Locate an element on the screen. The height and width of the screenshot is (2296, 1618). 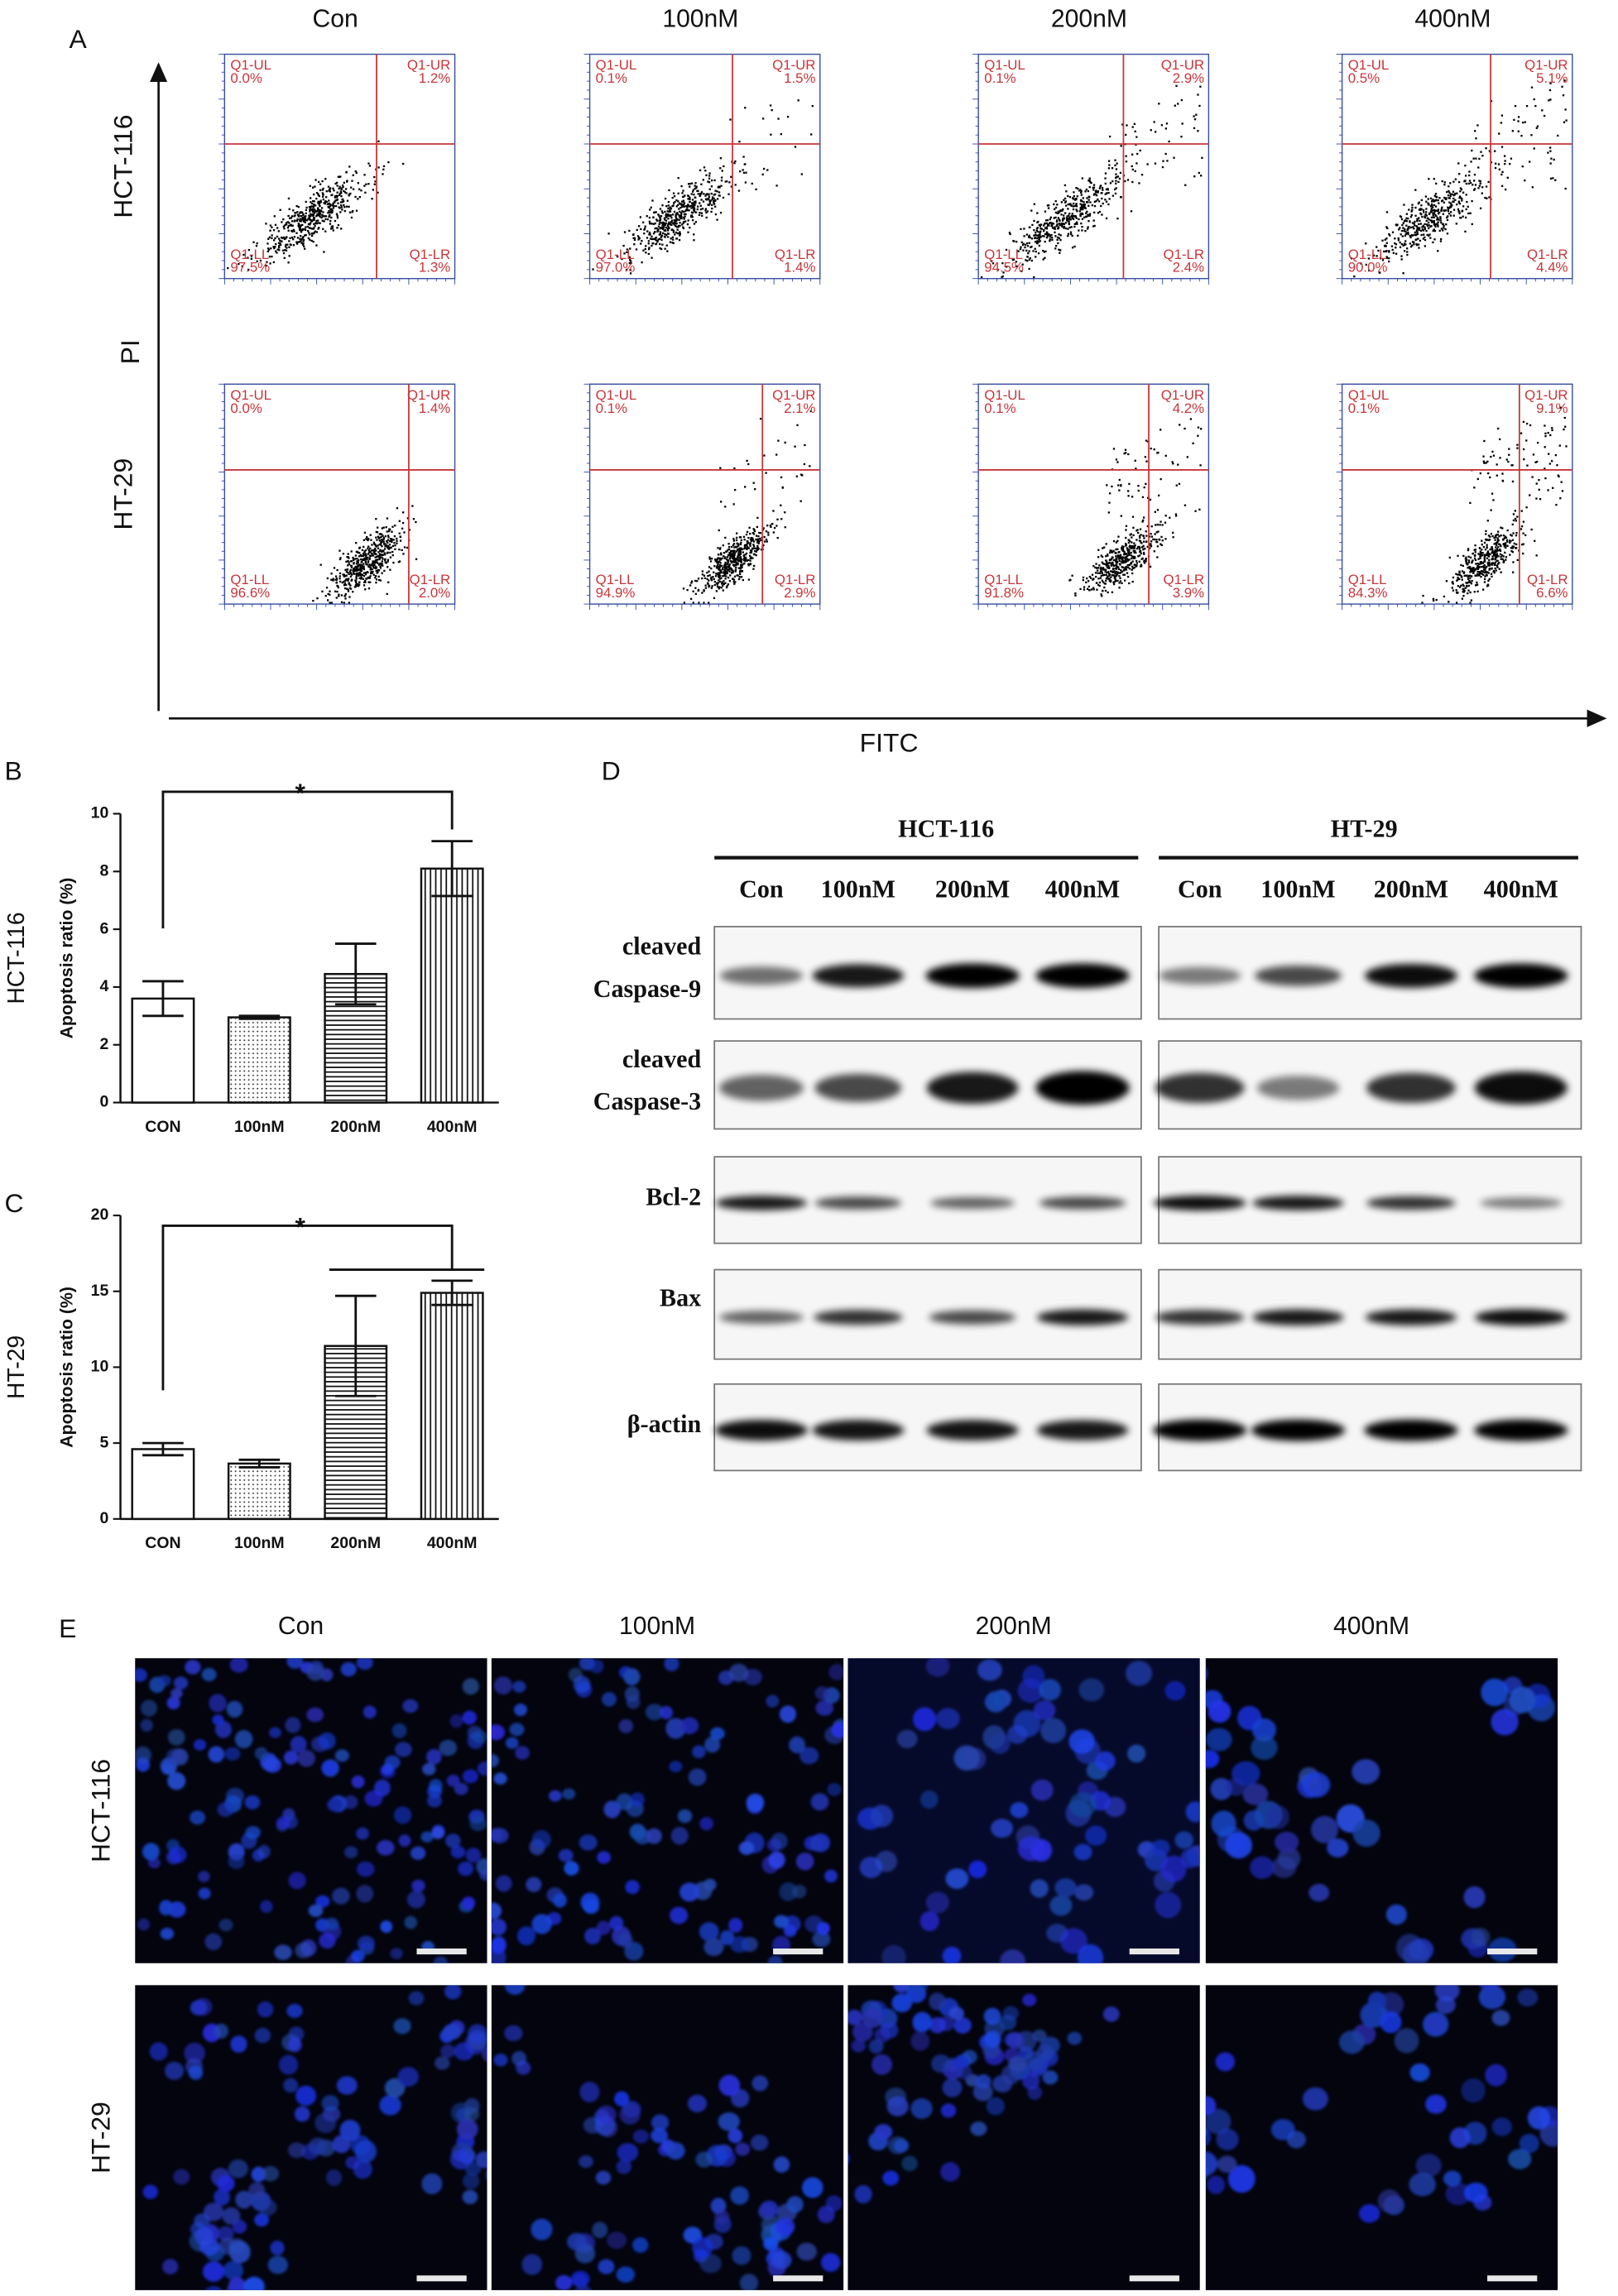
panel-label: C is located at coordinates (14, 1203).